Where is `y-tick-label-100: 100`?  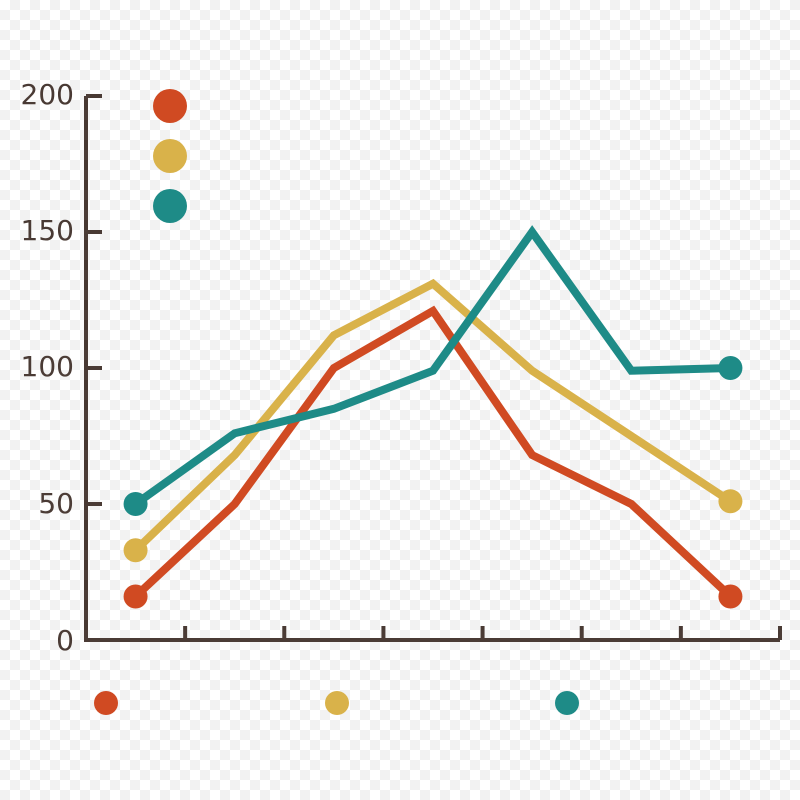 y-tick-label-100: 100 is located at coordinates (47, 366).